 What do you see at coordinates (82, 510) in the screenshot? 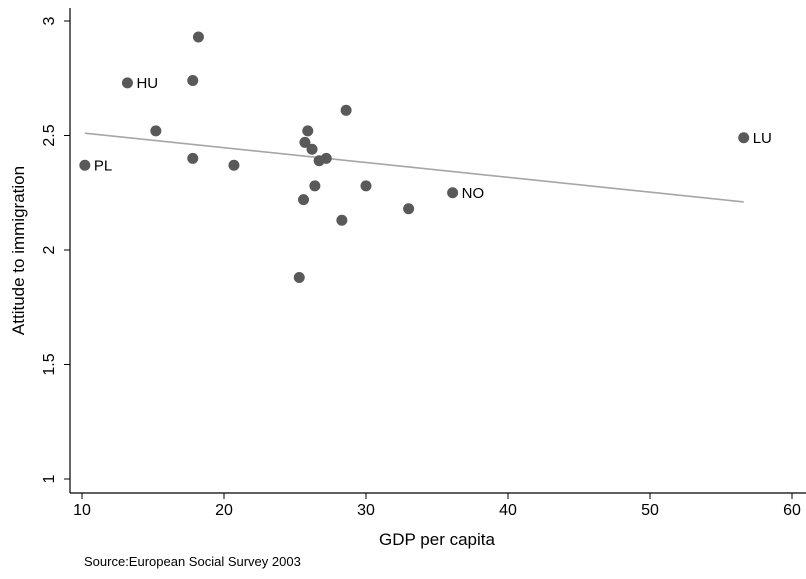
I see `x-tick-label: 10` at bounding box center [82, 510].